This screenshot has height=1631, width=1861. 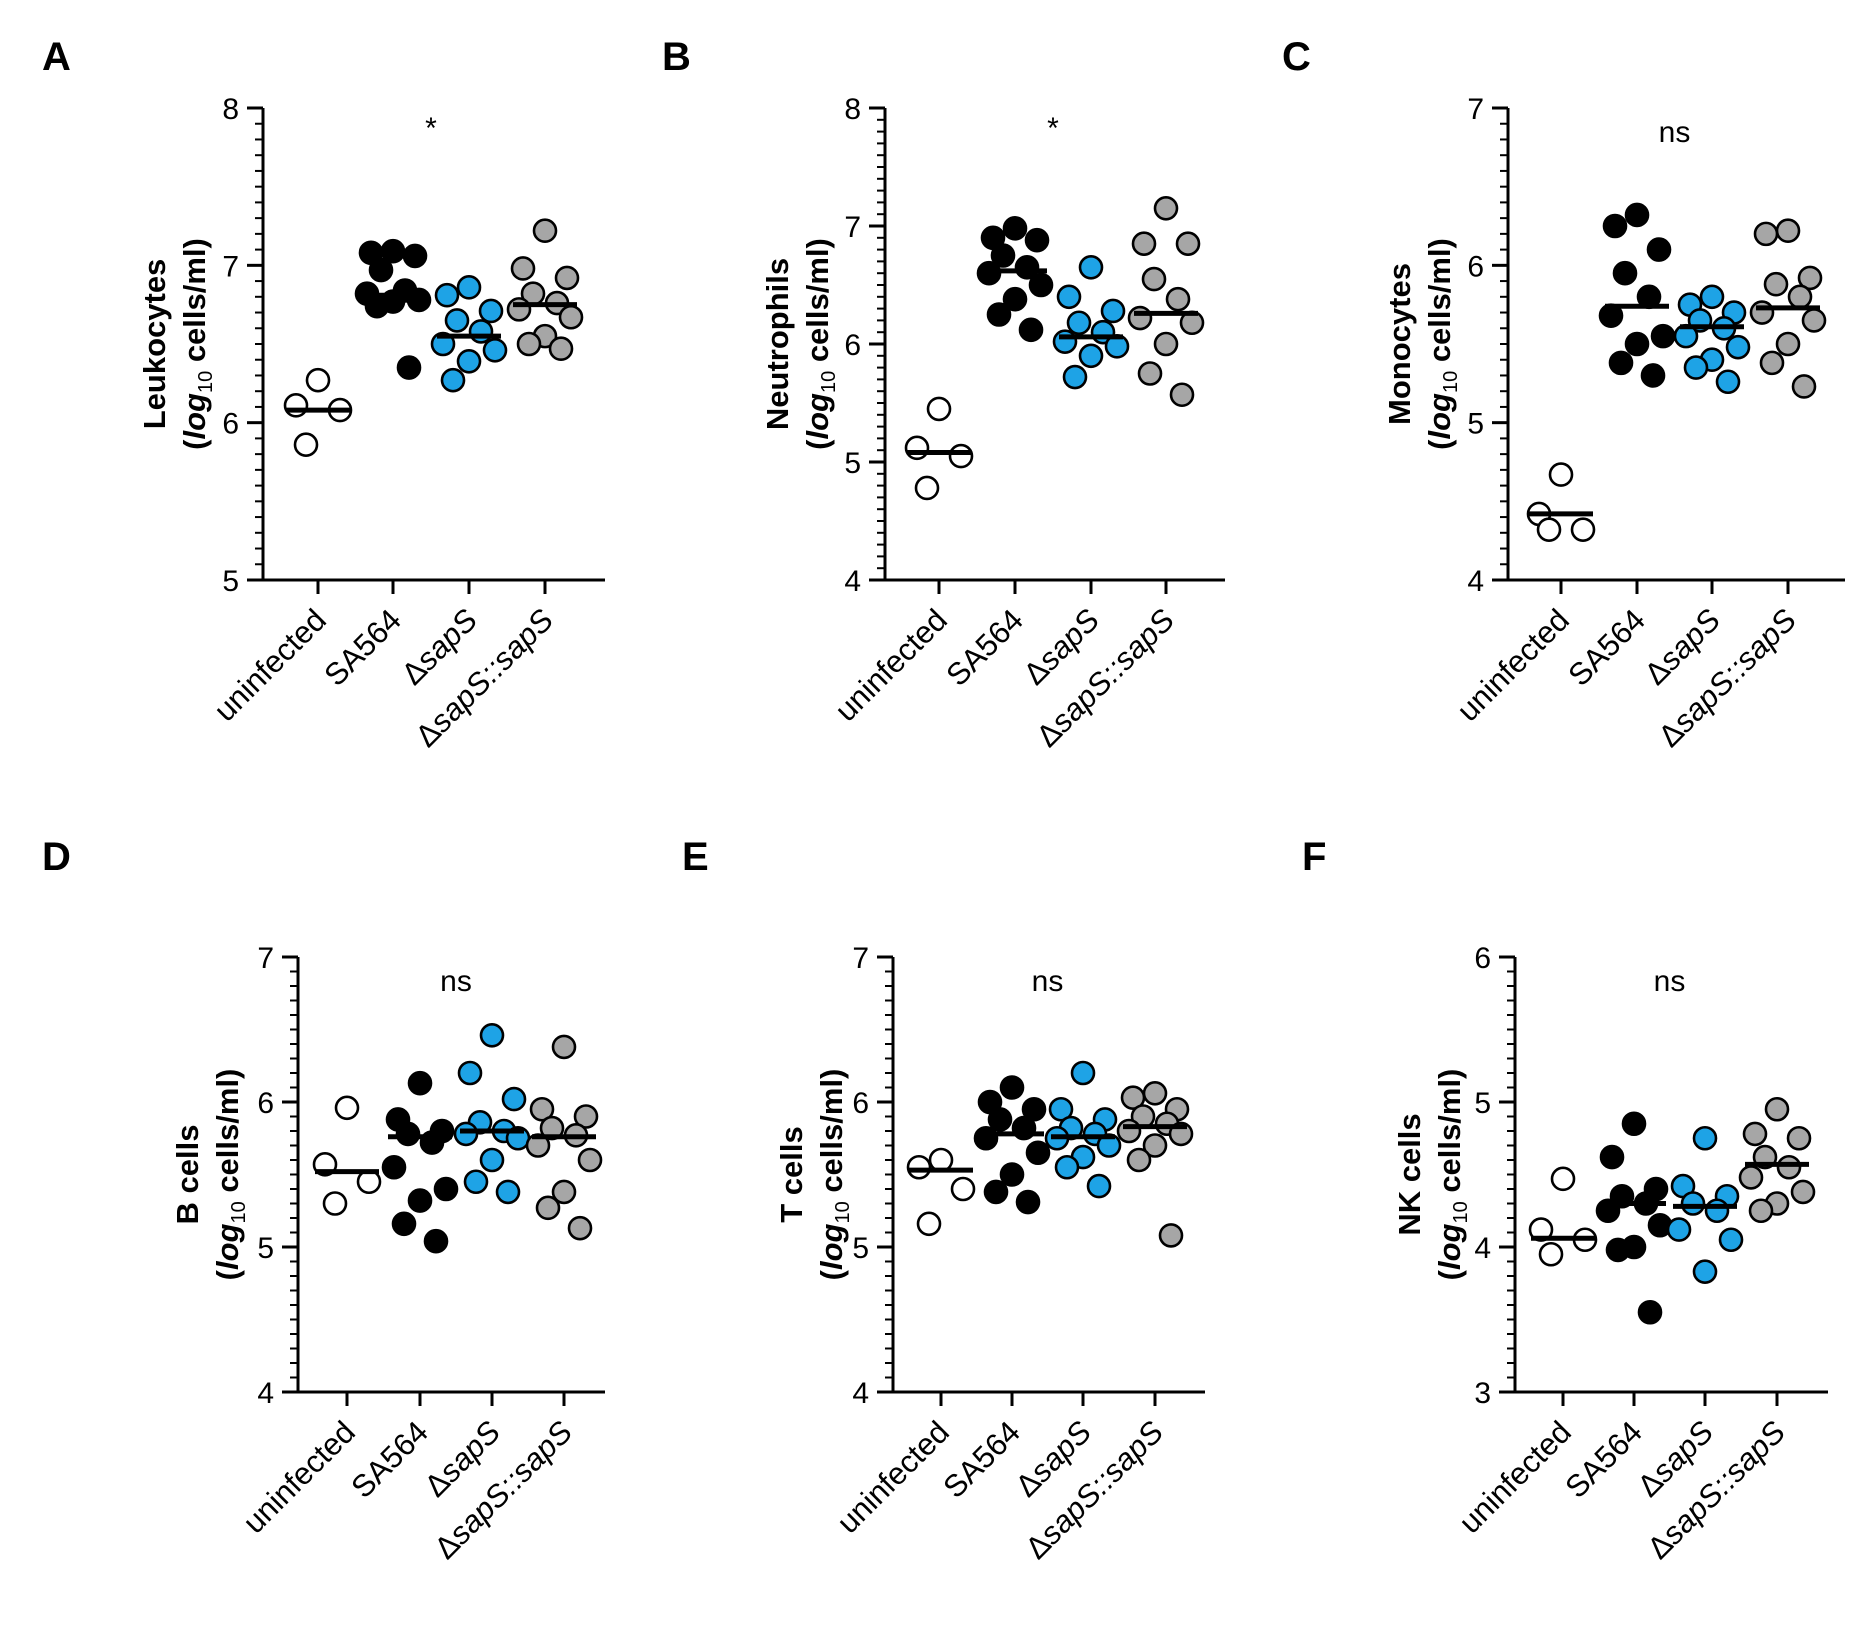 I want to click on panel-letter-d: D, so click(x=56, y=857).